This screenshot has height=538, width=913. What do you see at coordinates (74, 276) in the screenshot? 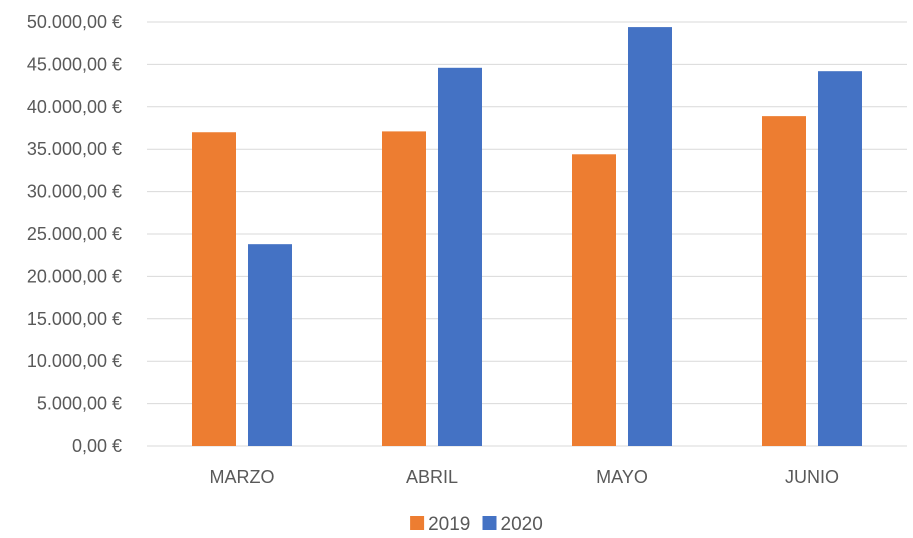
I see `y-tick-label: 20.000,00 €` at bounding box center [74, 276].